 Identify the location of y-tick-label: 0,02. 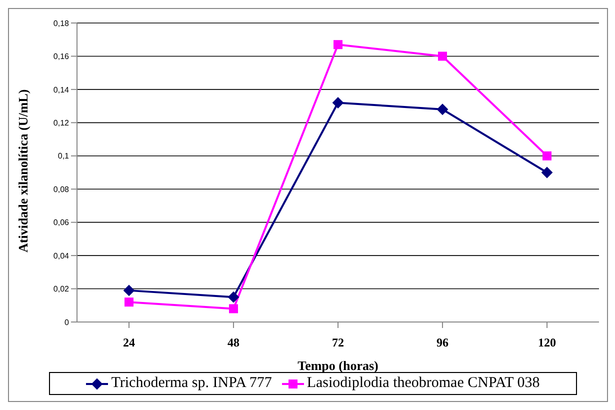
(61, 289).